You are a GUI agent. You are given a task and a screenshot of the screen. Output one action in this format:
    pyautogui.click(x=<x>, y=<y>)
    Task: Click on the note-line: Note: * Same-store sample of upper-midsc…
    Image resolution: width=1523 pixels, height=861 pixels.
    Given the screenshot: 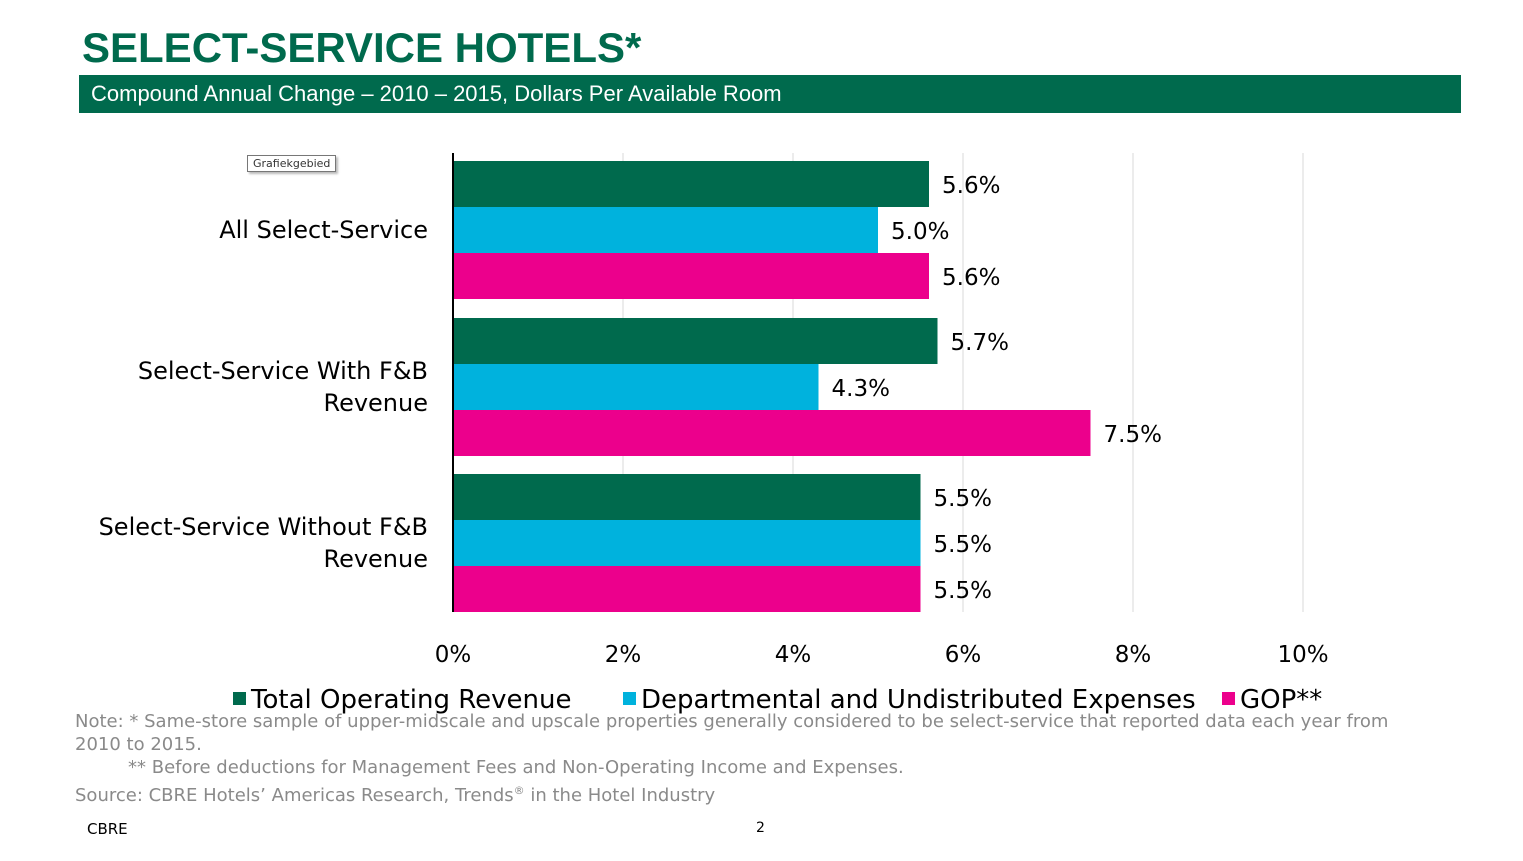 What is the action you would take?
    pyautogui.click(x=732, y=721)
    